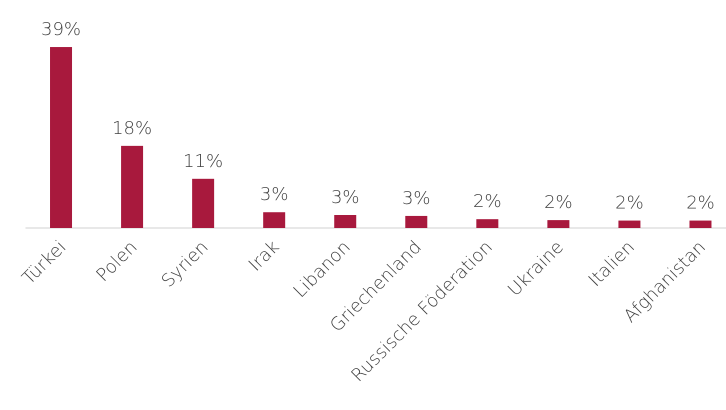 Image resolution: width=726 pixels, height=410 pixels. Describe the element at coordinates (116, 261) in the screenshot. I see `x-tick-label: Polen` at that location.